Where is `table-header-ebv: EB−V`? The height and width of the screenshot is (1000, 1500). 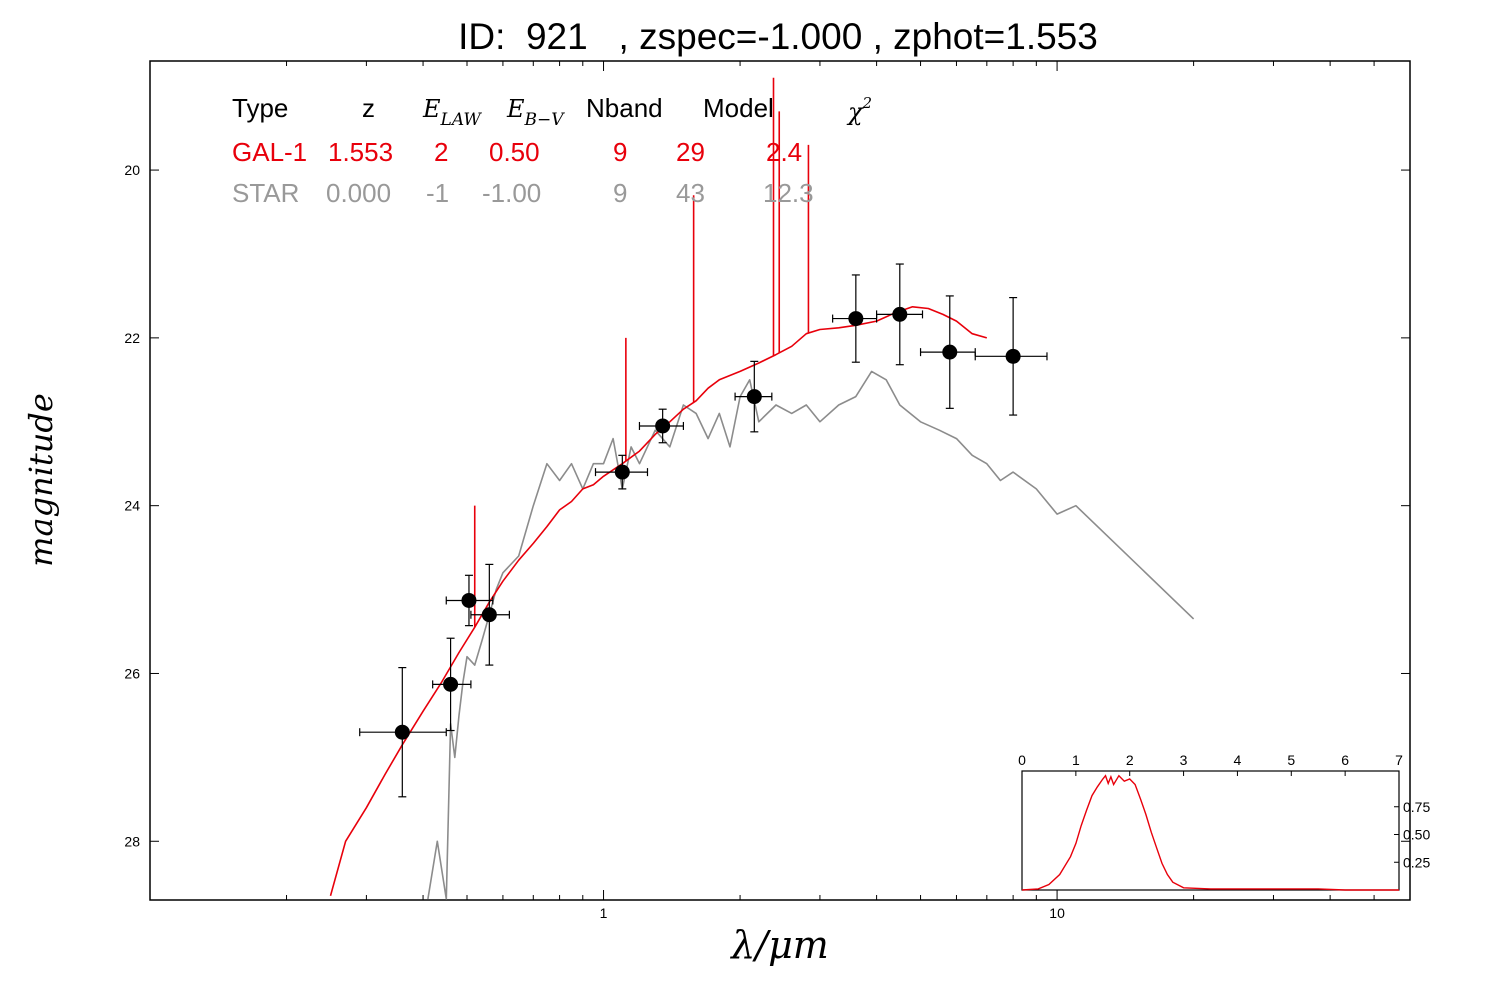 table-header-ebv: EB−V is located at coordinates (535, 112).